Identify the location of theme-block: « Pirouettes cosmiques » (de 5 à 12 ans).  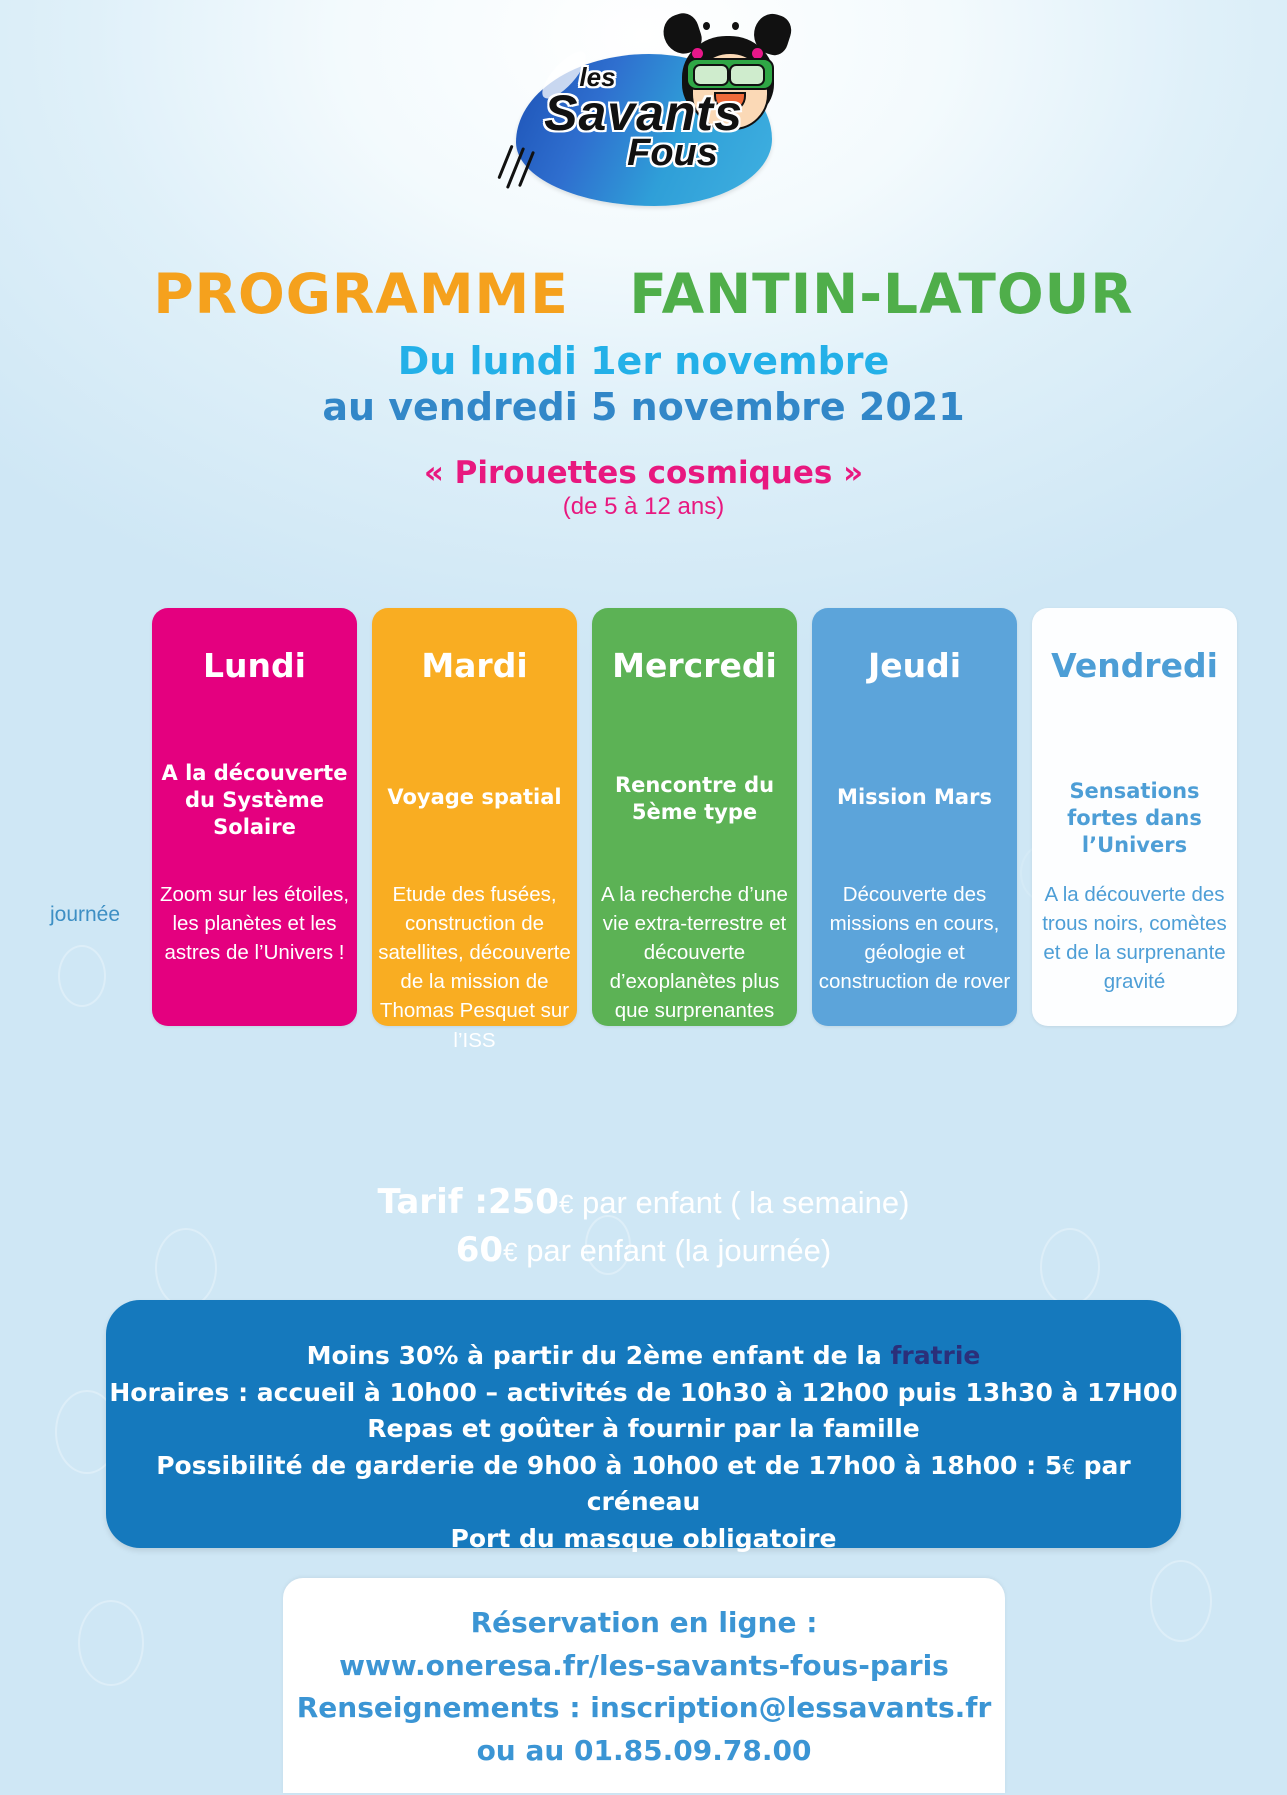
(643, 488).